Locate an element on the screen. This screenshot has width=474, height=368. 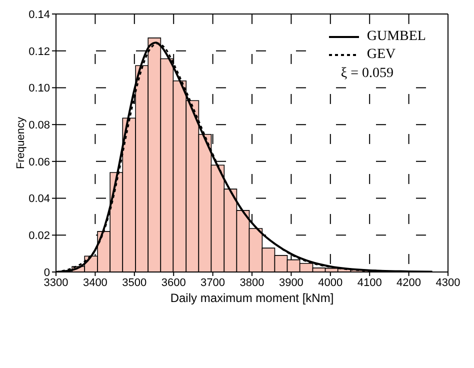
y-tick-label: 0.04 is located at coordinates (39, 199).